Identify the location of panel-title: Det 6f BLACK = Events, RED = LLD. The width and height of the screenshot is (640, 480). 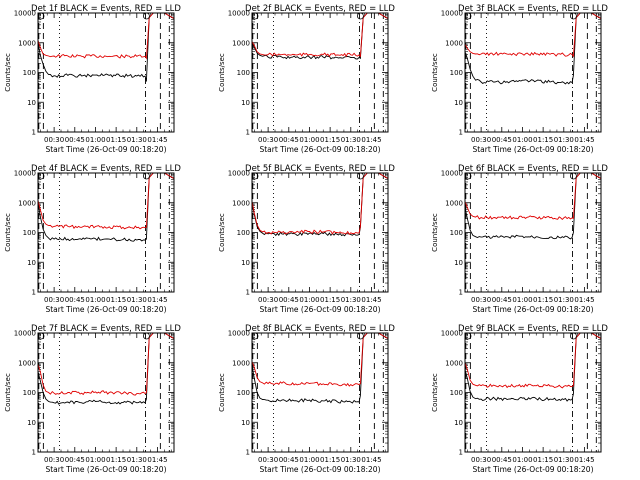
(533, 169).